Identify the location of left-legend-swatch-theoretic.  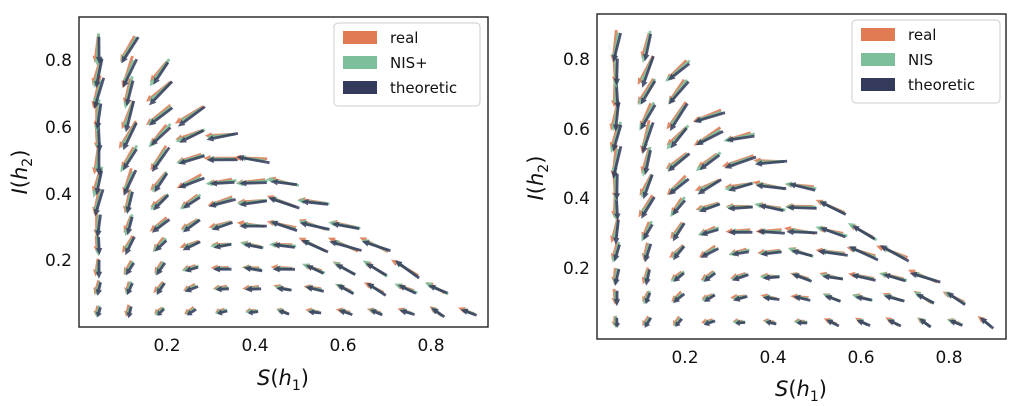
(360, 87).